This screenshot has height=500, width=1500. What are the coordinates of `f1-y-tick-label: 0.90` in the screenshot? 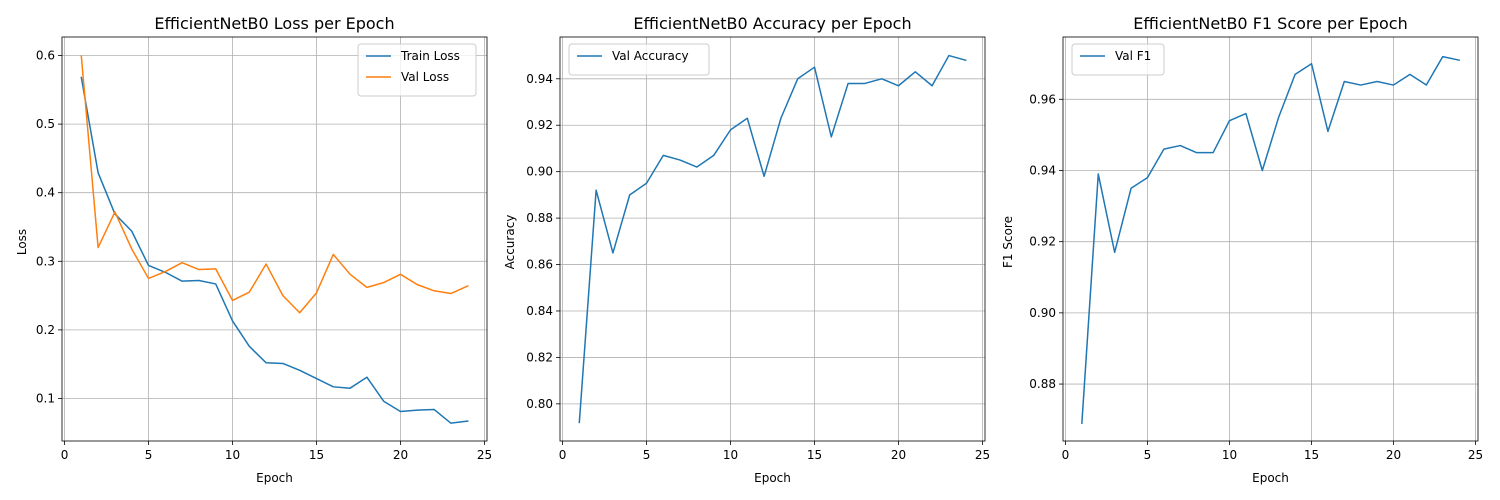 It's located at (1042, 313).